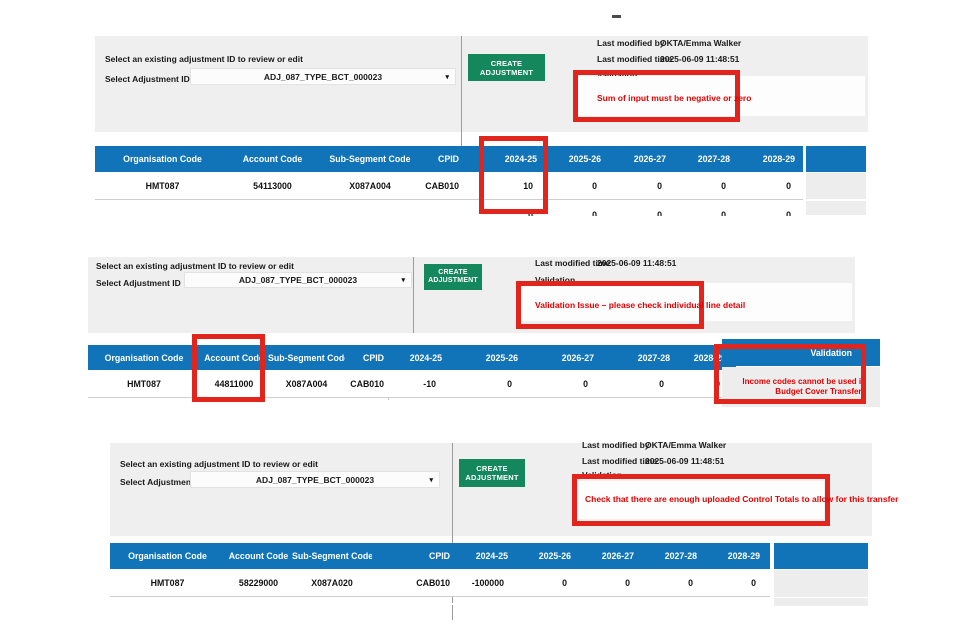 Image resolution: width=960 pixels, height=640 pixels. I want to click on col-header-2026-27: 2026-27, so click(577, 357).